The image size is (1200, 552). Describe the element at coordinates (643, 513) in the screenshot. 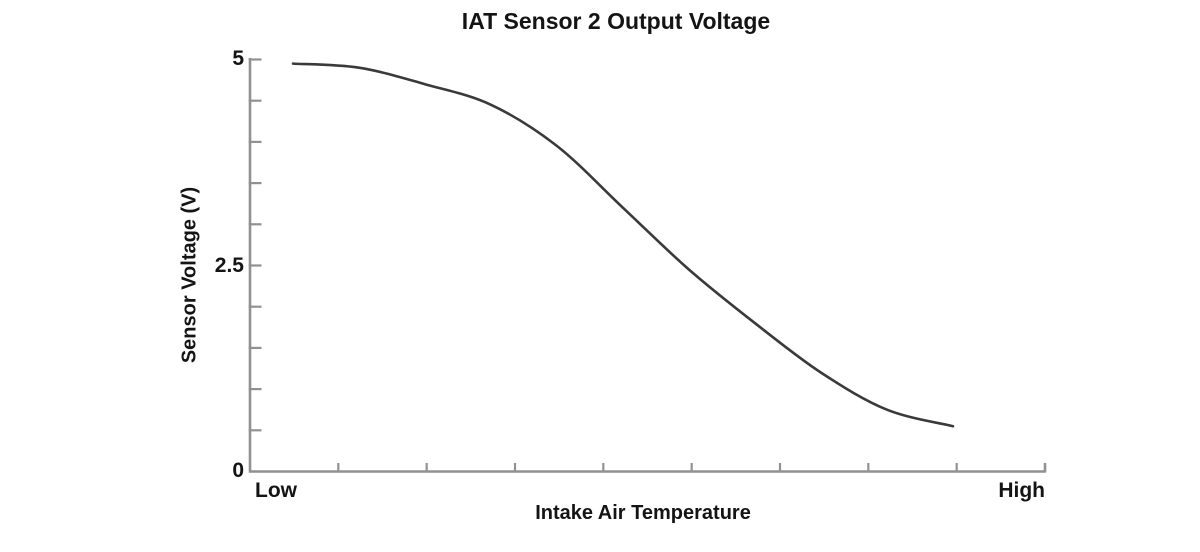

I see `x-axis-label: Intake Air Temperature` at that location.